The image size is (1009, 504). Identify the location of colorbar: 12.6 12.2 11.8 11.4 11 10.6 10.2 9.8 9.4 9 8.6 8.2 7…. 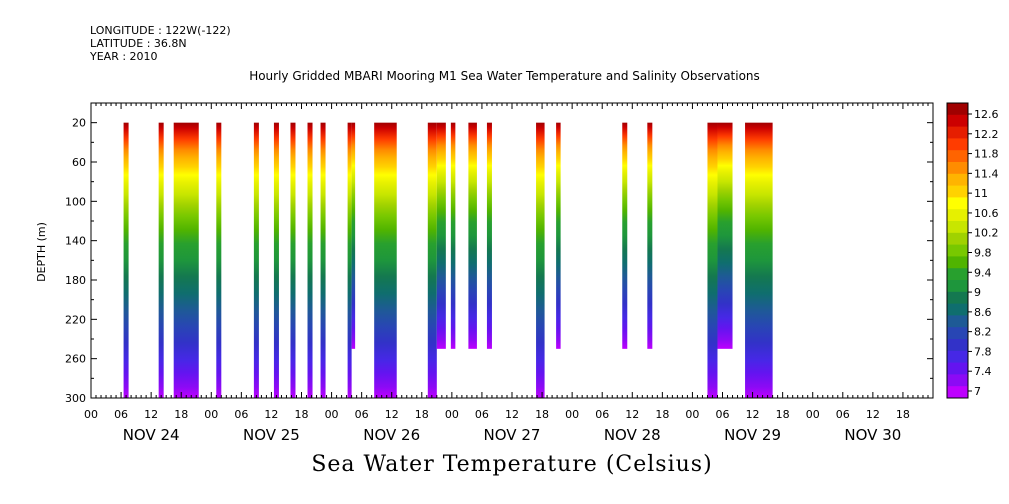
(972, 250).